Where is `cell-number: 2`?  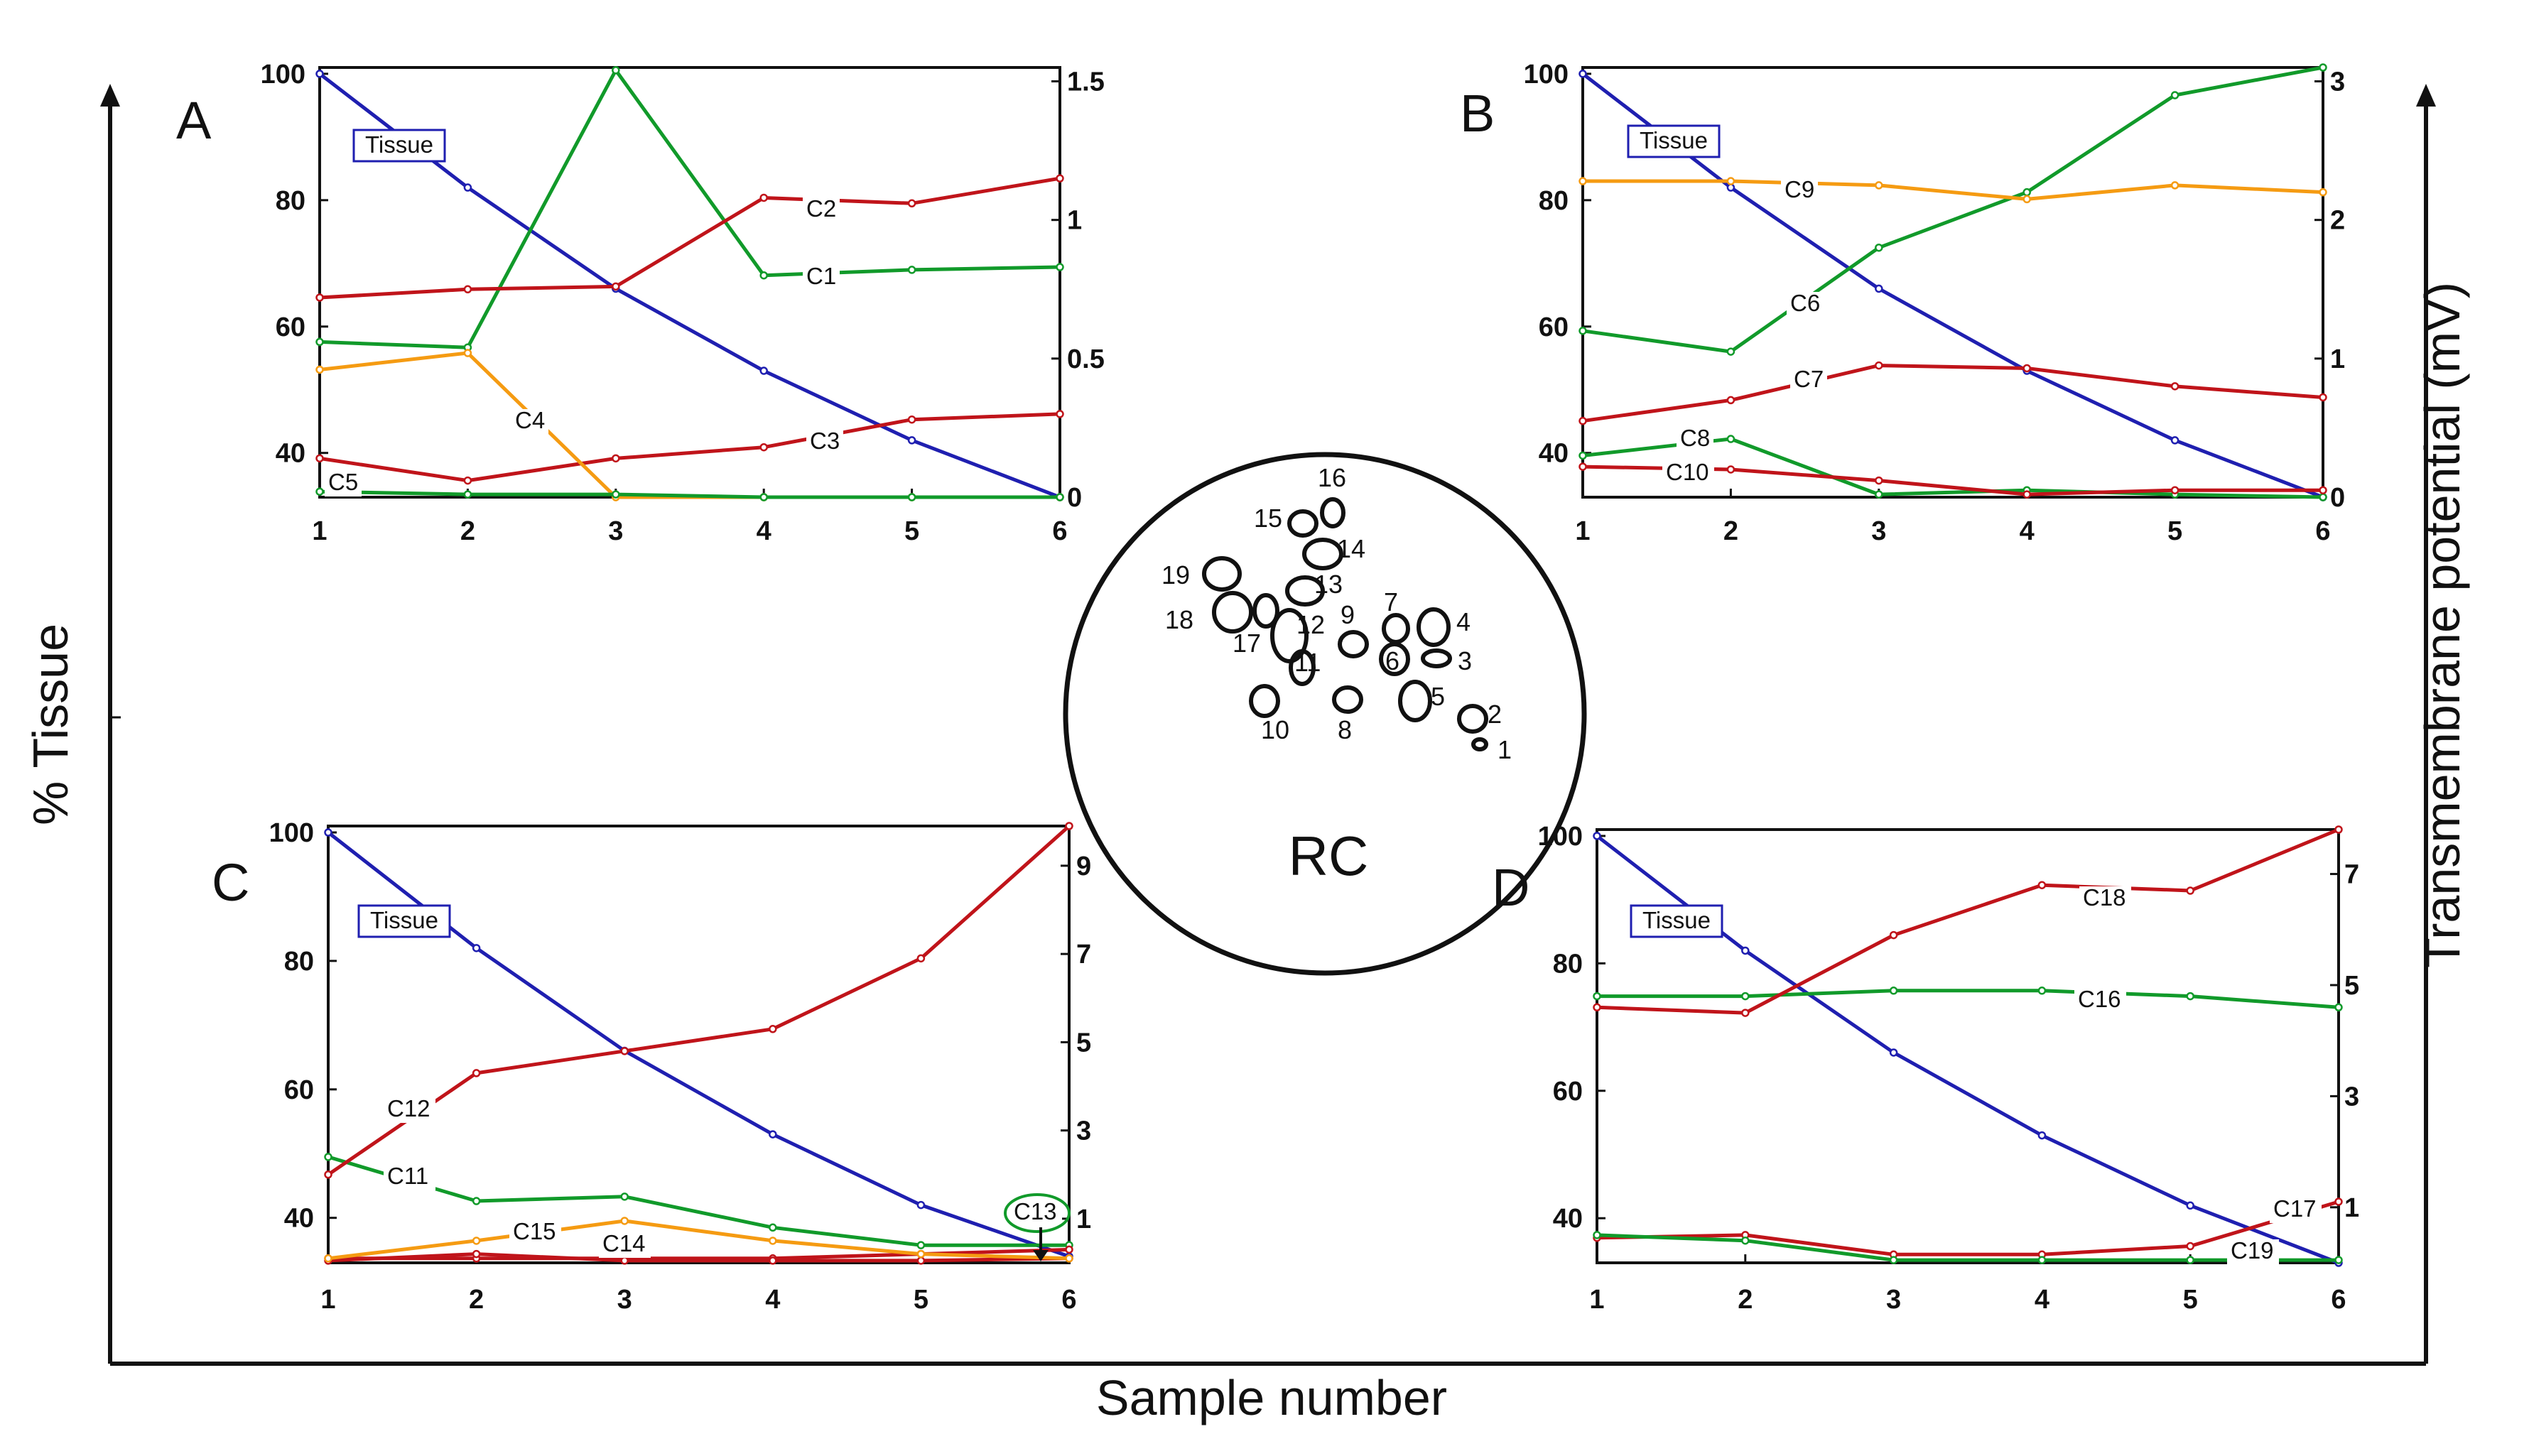
cell-number: 2 is located at coordinates (1495, 714).